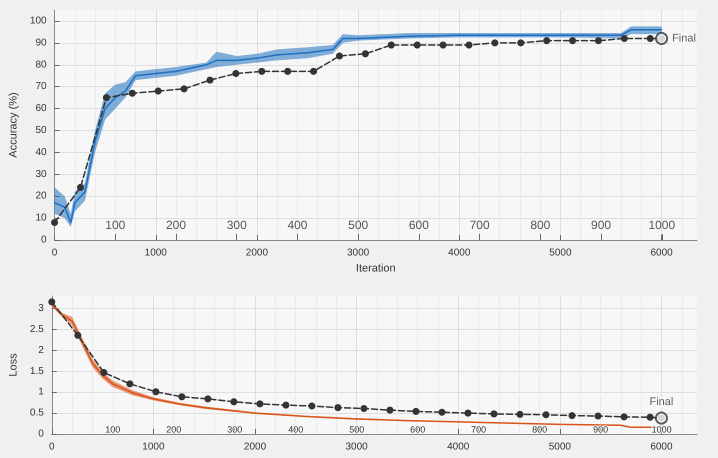 The image size is (718, 458). What do you see at coordinates (41, 152) in the screenshot?
I see `y-tick-label: 40` at bounding box center [41, 152].